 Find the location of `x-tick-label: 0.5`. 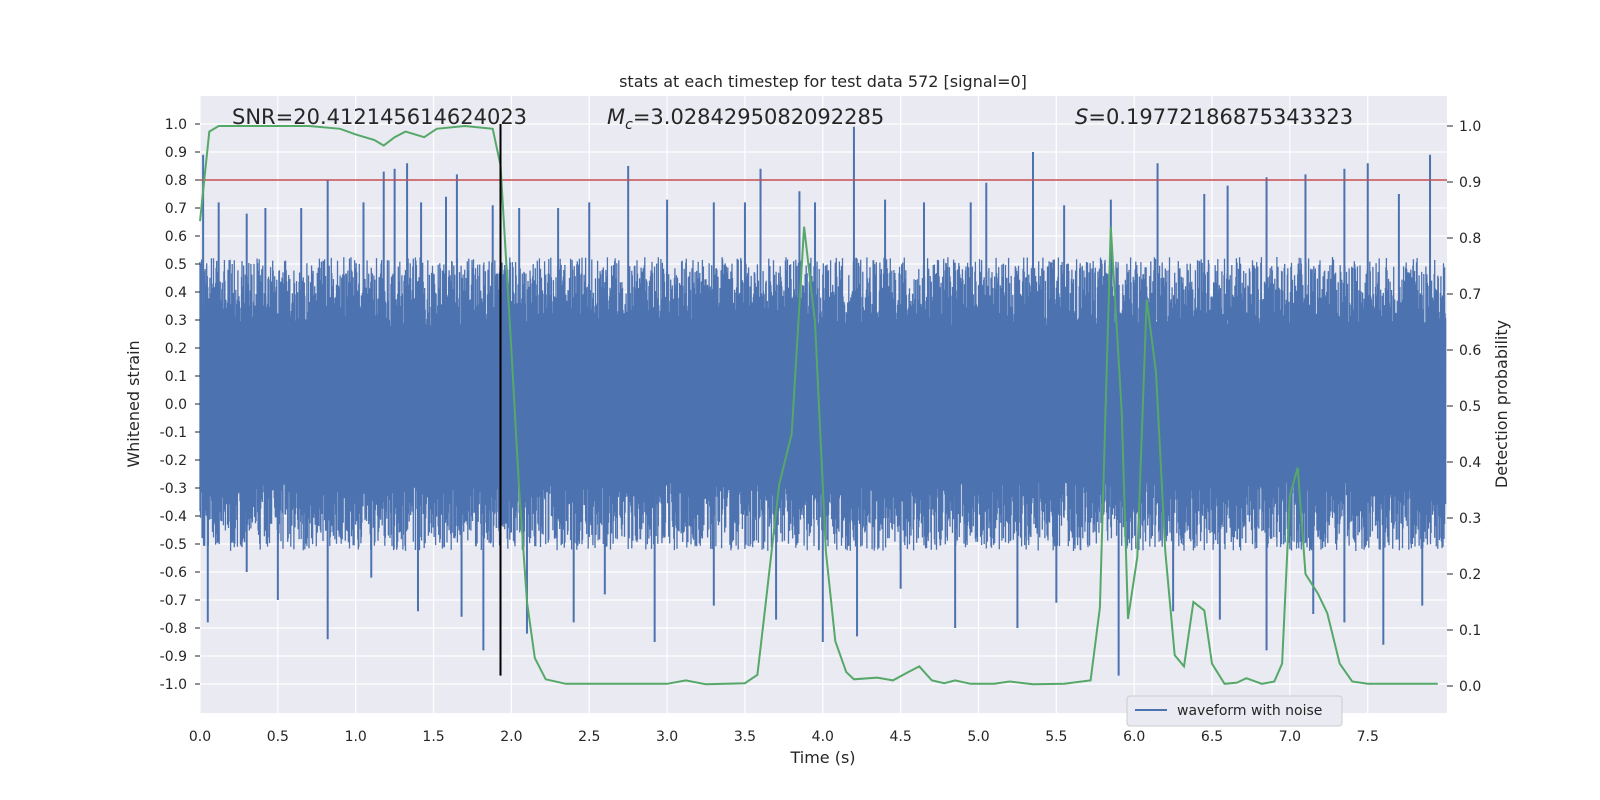

x-tick-label: 0.5 is located at coordinates (278, 737).